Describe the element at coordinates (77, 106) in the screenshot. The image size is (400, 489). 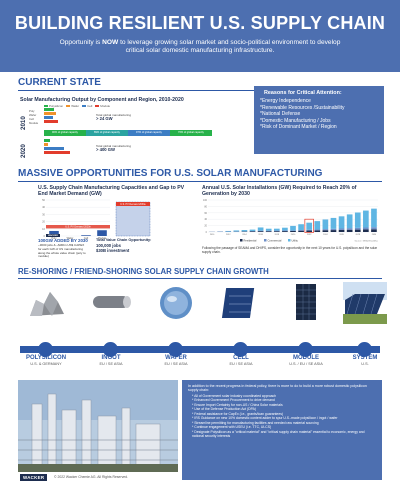
I see `current-state-legend: Polysilicon Wafer Cell Module` at that location.